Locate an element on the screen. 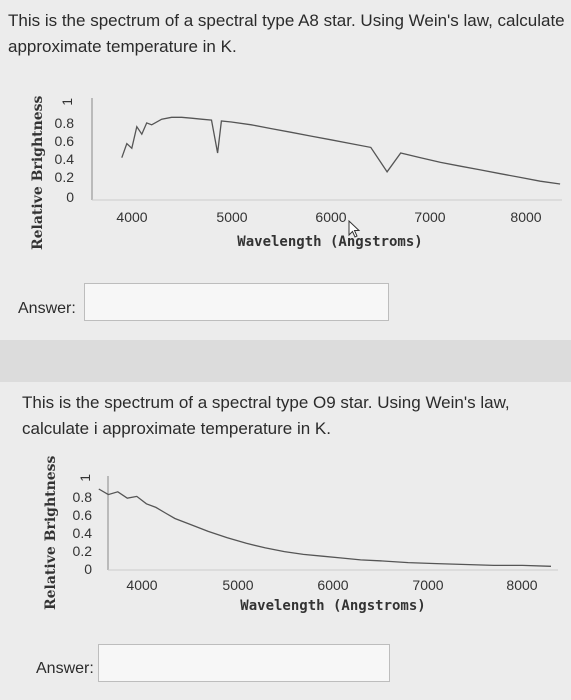 The image size is (571, 700). mouse-pointer-icon is located at coordinates (354, 229).